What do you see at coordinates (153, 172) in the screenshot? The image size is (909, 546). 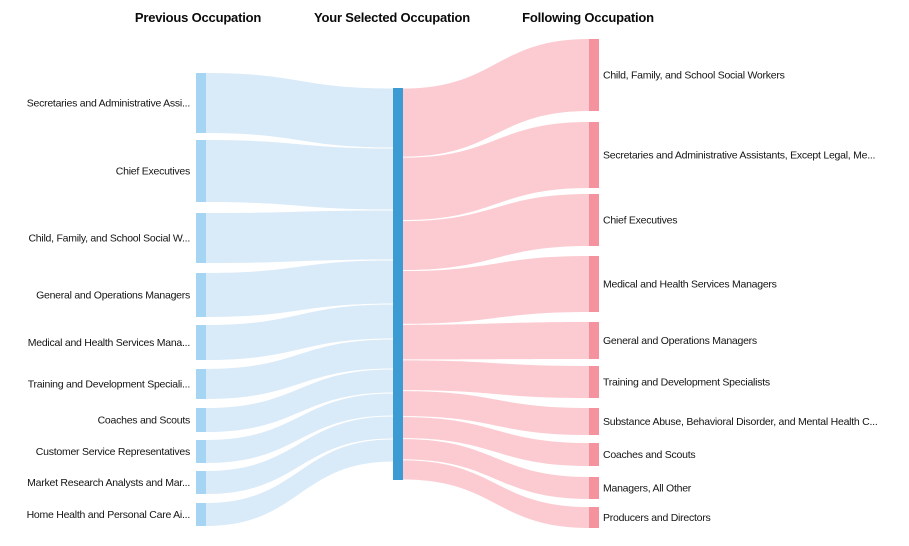 I see `previous-node-label-1: Chief Executives` at bounding box center [153, 172].